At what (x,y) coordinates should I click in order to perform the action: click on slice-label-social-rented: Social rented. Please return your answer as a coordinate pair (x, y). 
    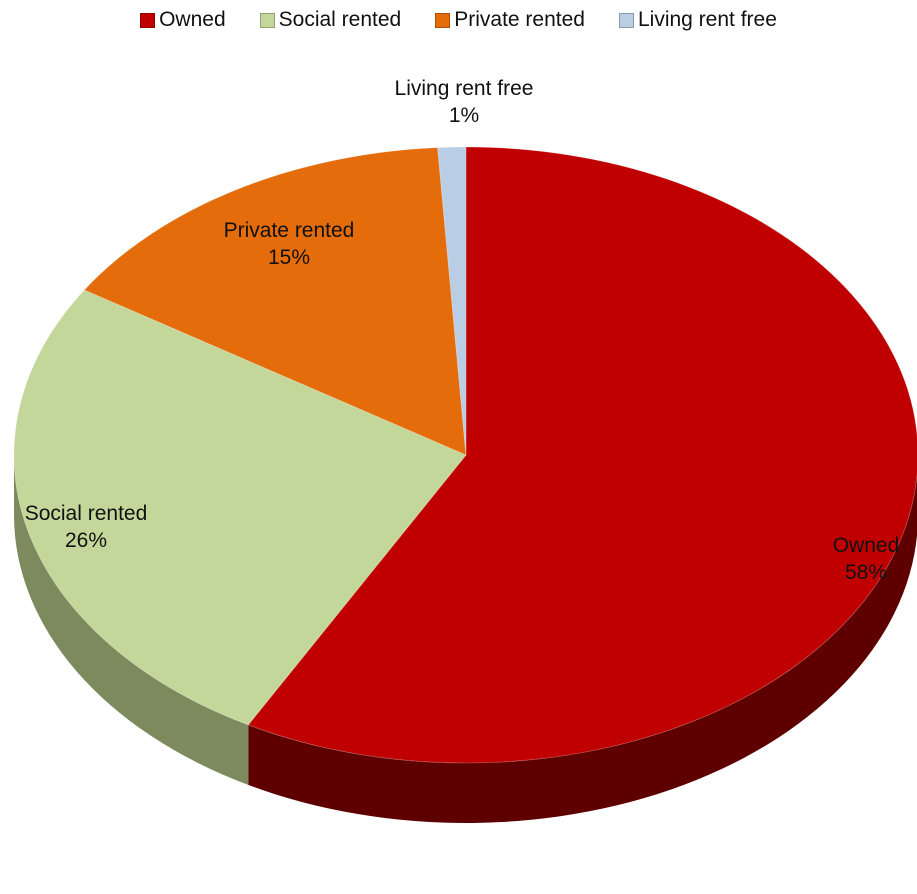
    Looking at the image, I should click on (86, 513).